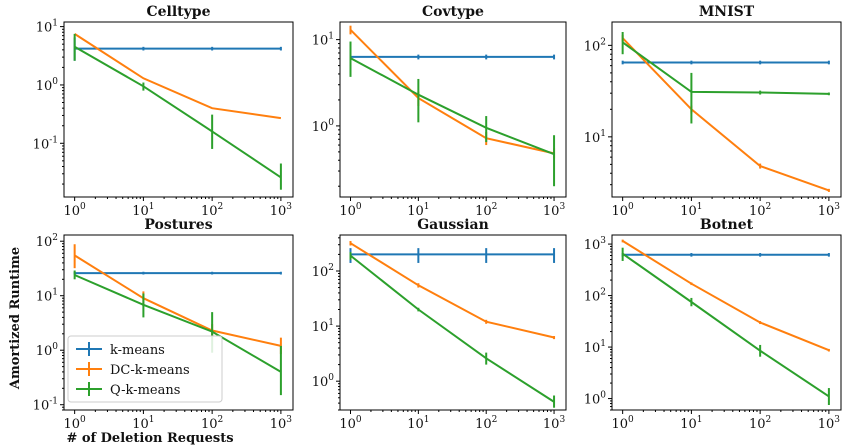 The height and width of the screenshot is (446, 843). I want to click on legend-entry-q-k-means: Q-k-means, so click(128, 390).